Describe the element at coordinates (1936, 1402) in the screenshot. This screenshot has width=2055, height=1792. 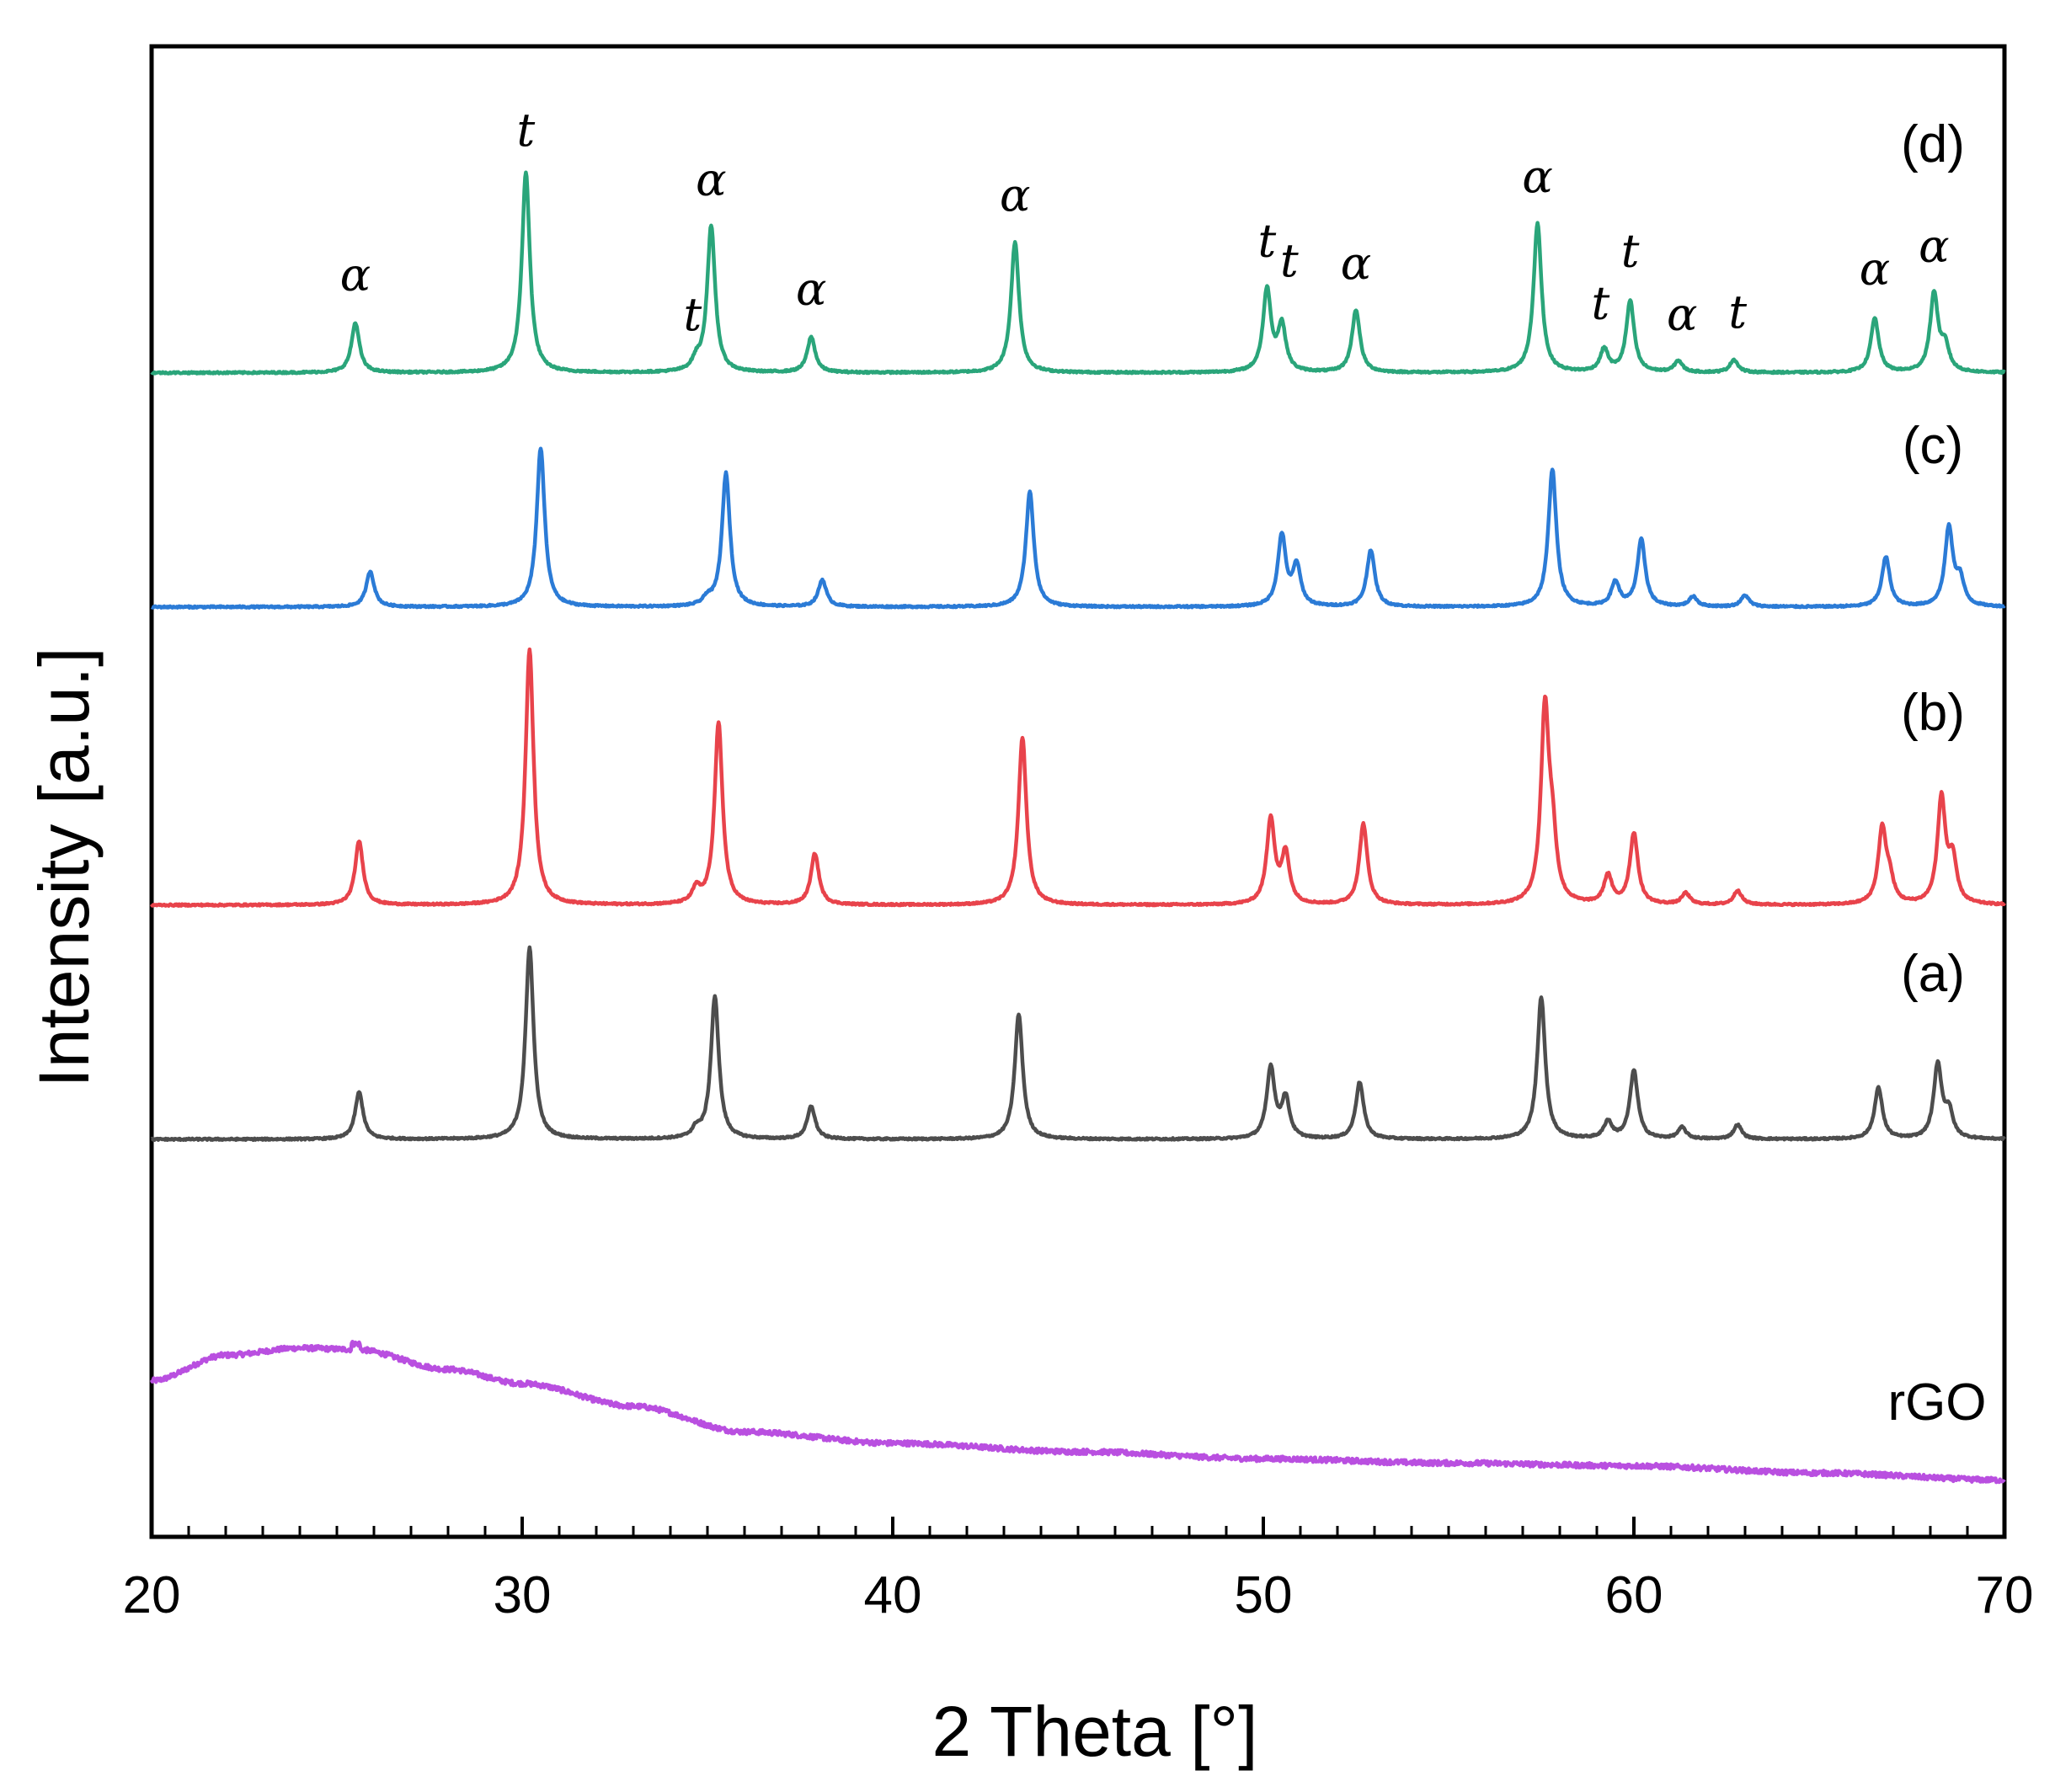
I see `series-label-rgo: rGO` at that location.